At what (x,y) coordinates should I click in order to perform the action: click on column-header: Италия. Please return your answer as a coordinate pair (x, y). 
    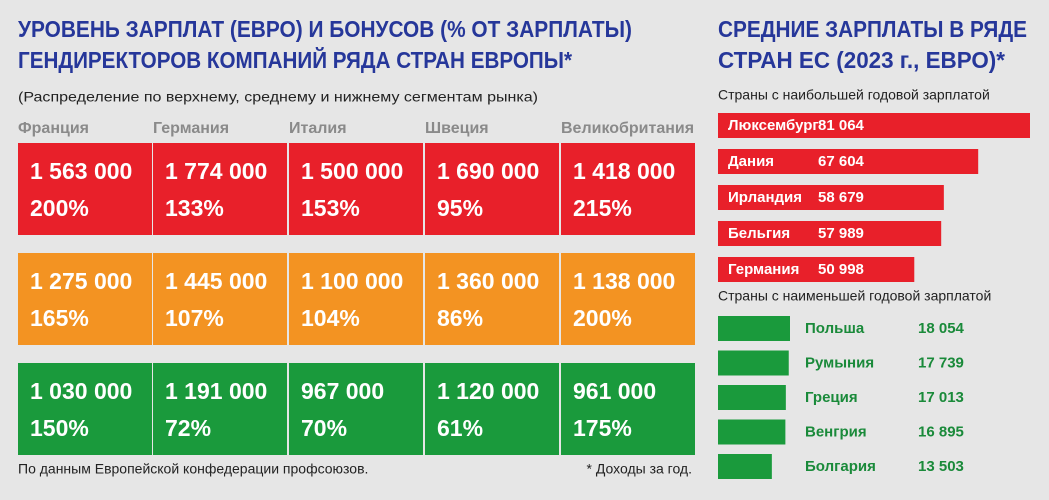
    Looking at the image, I should click on (318, 128).